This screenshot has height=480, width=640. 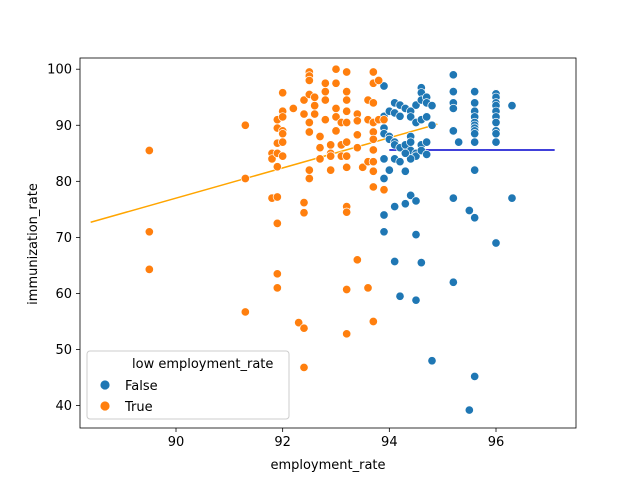 What do you see at coordinates (63, 238) in the screenshot?
I see `y-tick-label: 70` at bounding box center [63, 238].